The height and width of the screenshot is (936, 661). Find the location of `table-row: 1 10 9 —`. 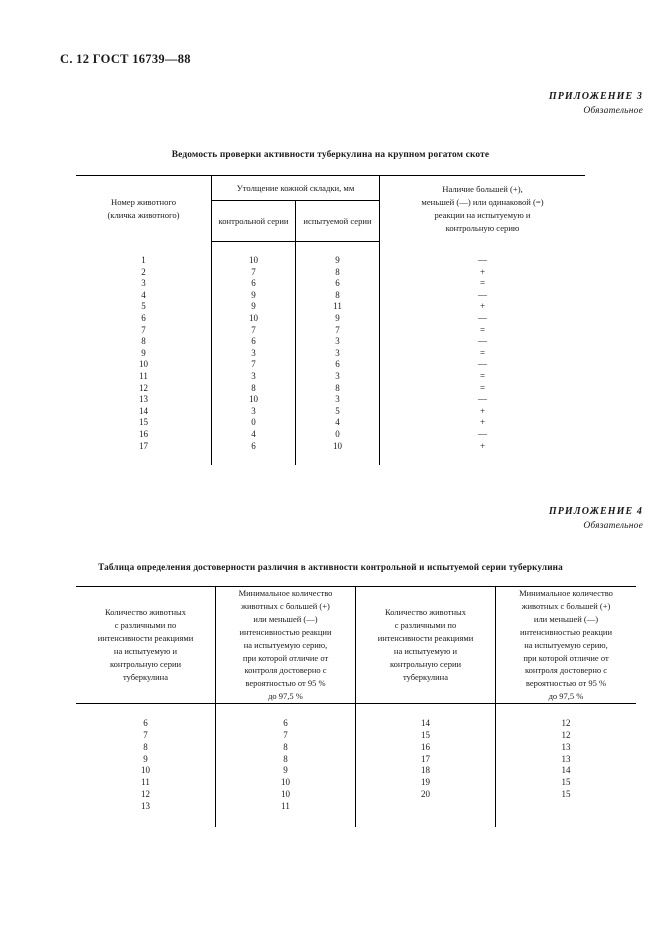

table-row: 1 10 9 — is located at coordinates (330, 261).